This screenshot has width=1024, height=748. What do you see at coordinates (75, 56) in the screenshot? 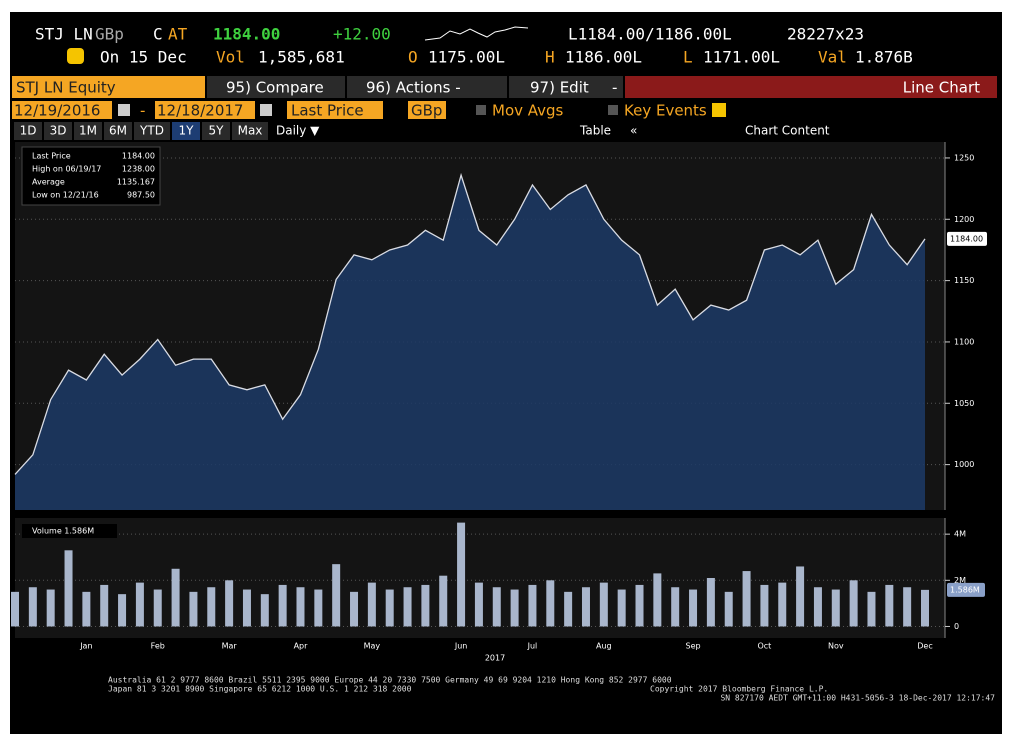
I see `icon` at bounding box center [75, 56].